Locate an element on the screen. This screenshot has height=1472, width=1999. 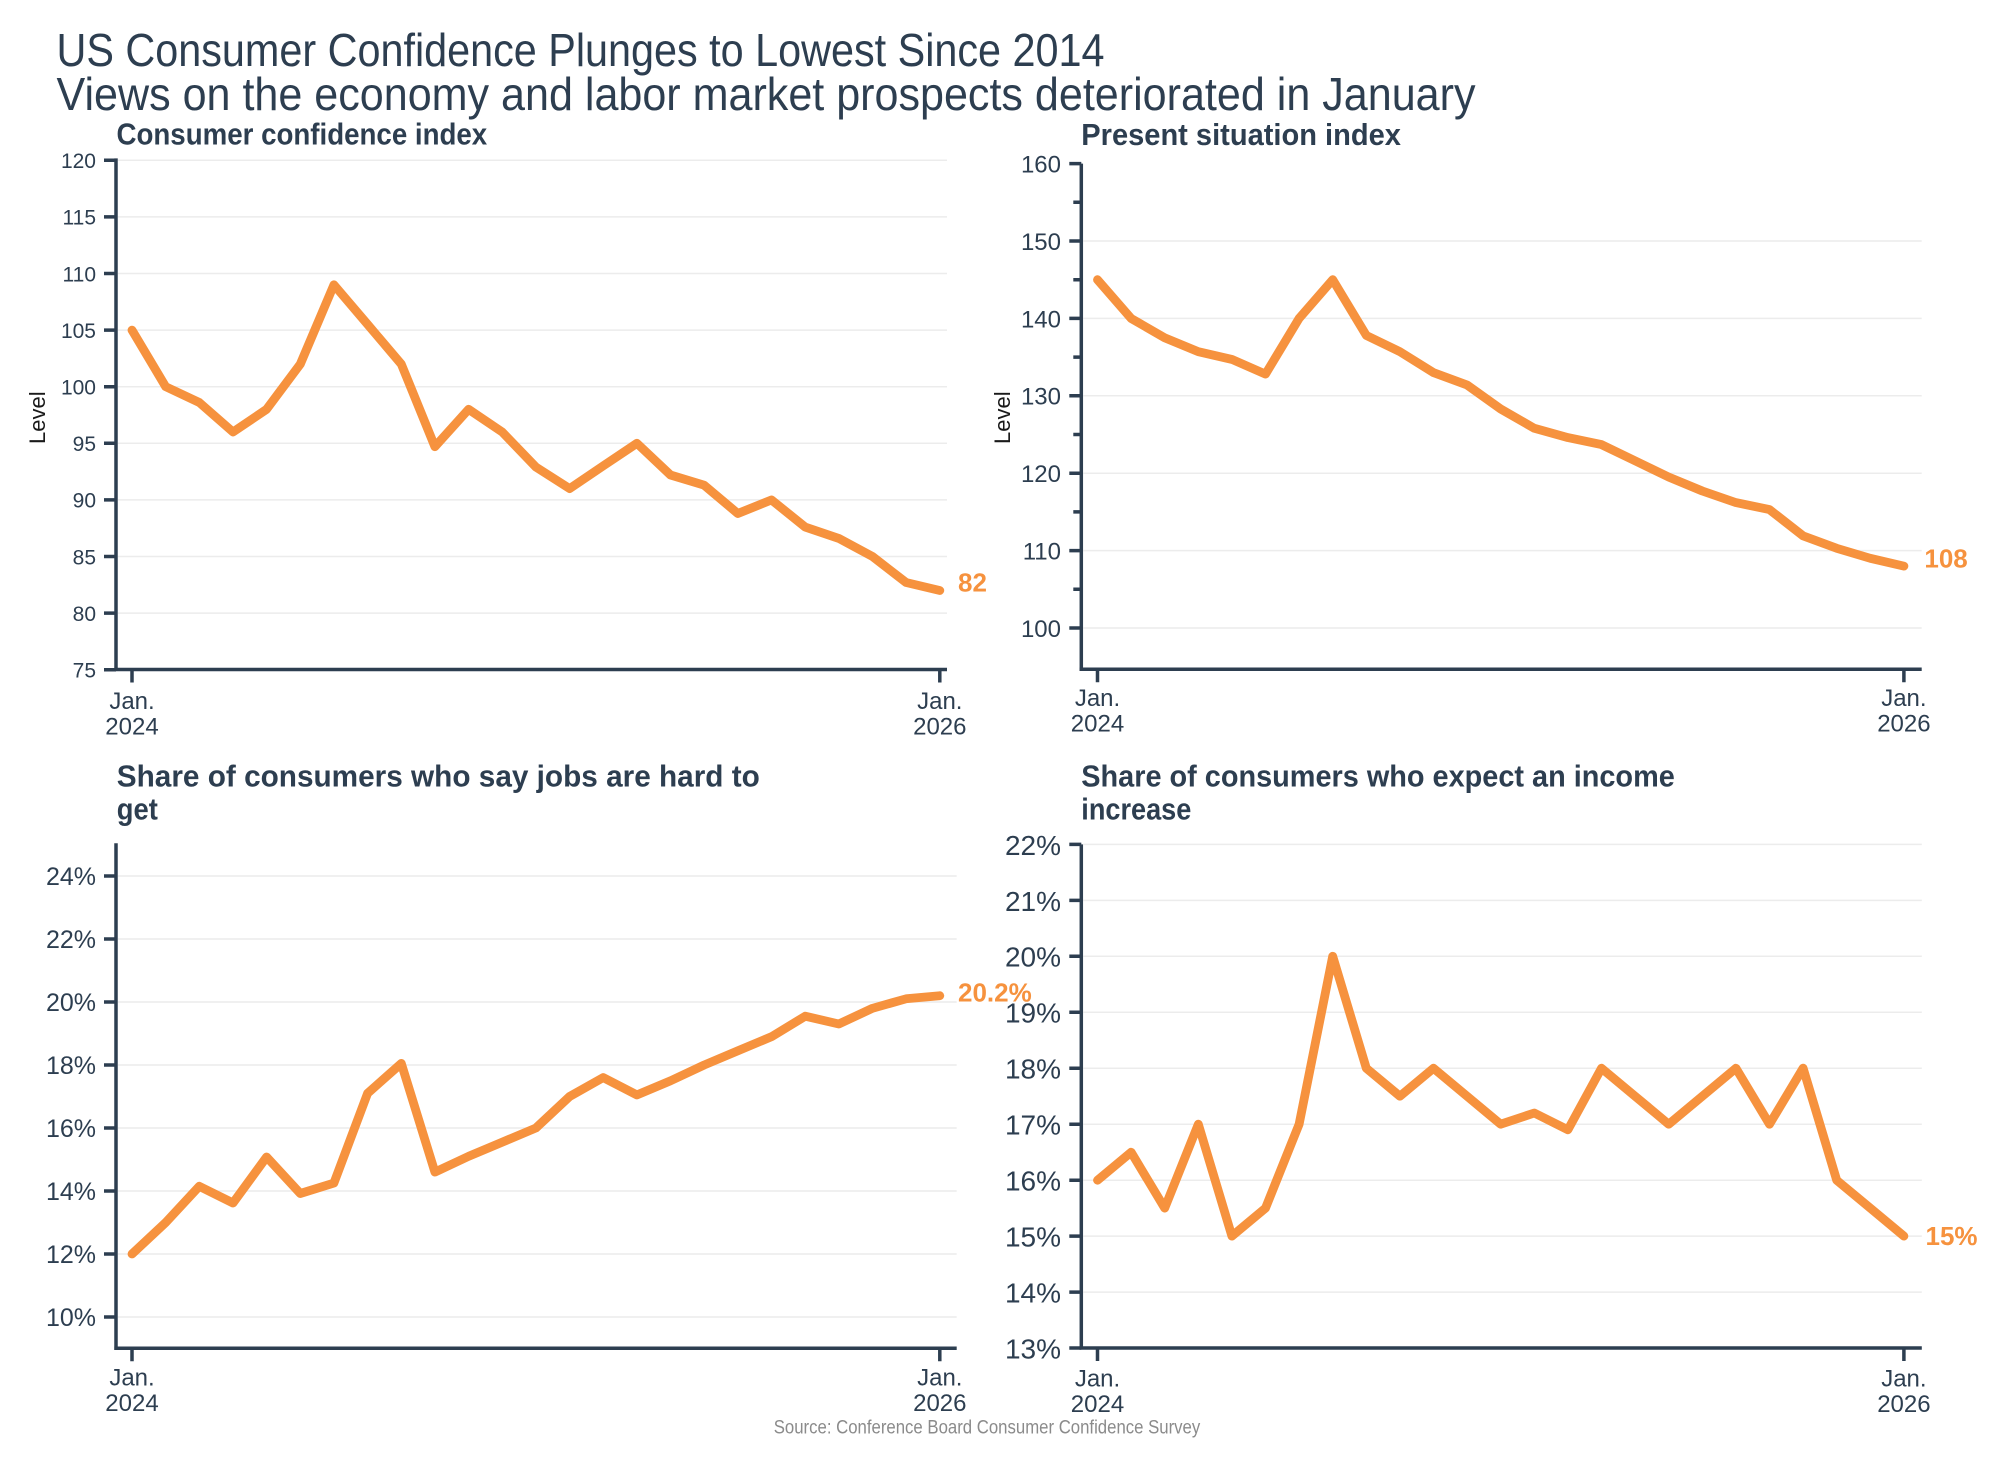
svg-text: 13% is located at coordinates (1033, 1348).